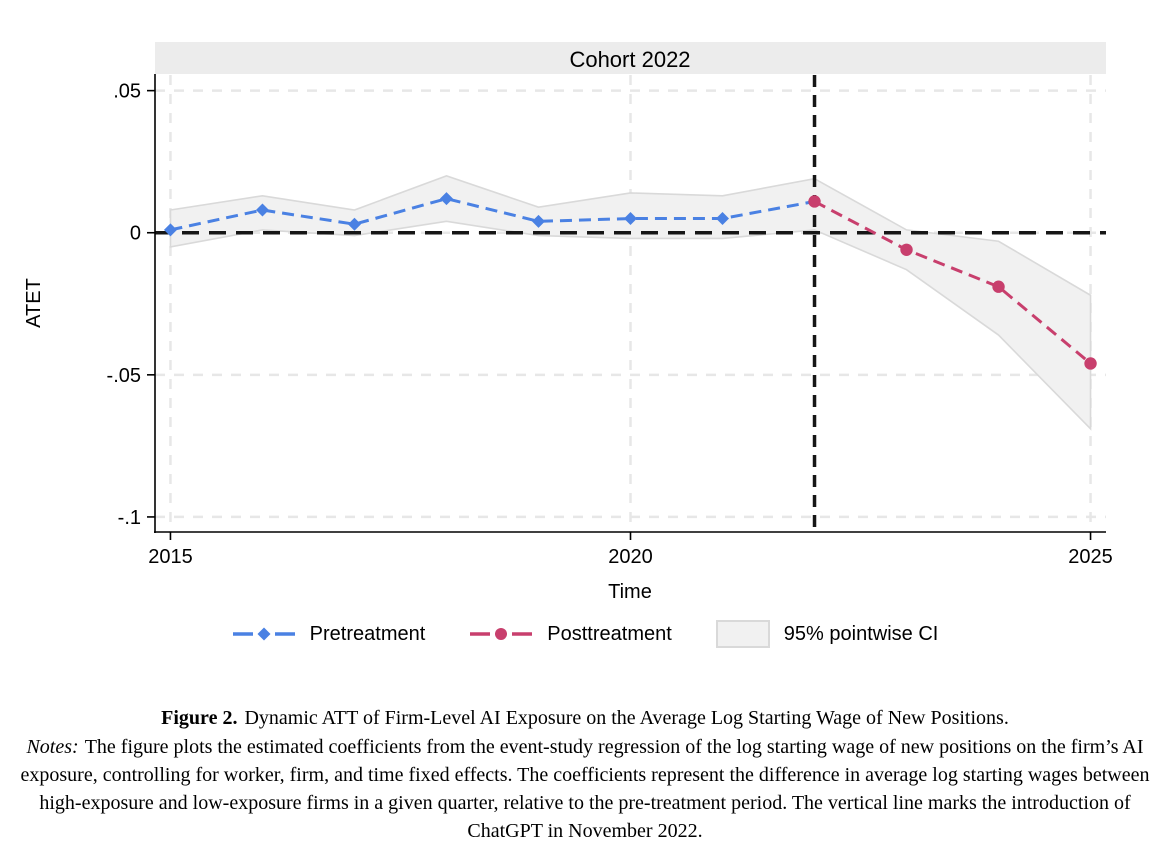 This screenshot has height=868, width=1170. Describe the element at coordinates (492, 214) in the screenshot. I see `pretreatment-line` at that location.